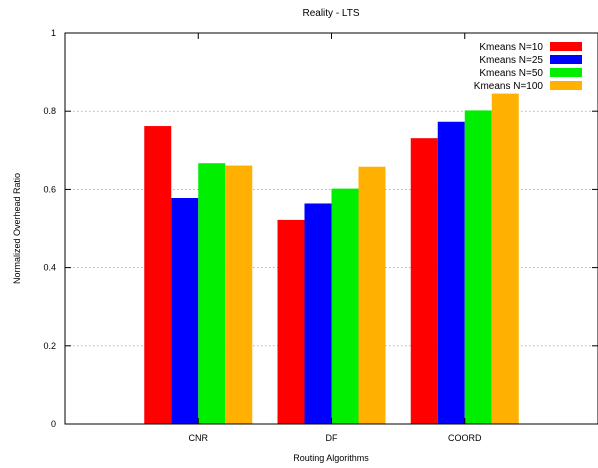 This screenshot has width=598, height=468. Describe the element at coordinates (330, 13) in the screenshot. I see `chart-title: Reality - LTS` at that location.